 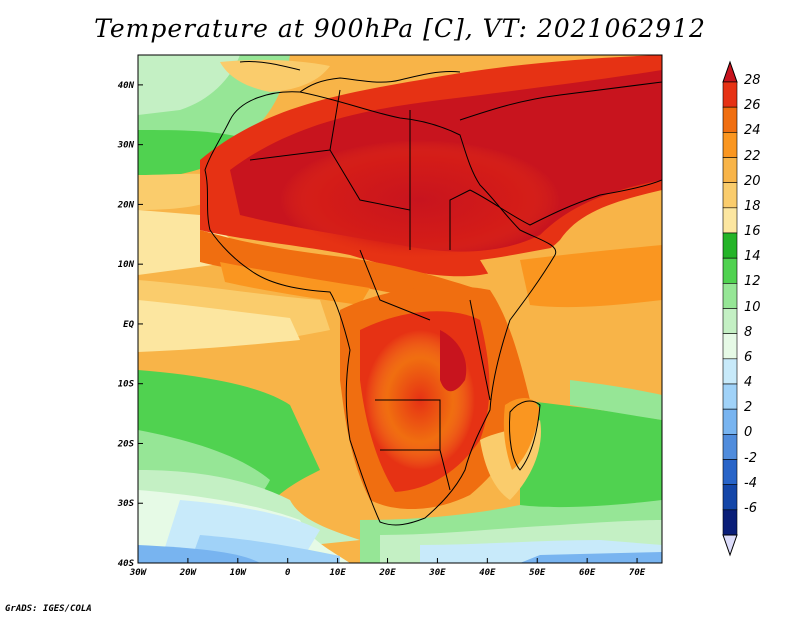 I want to click on colorbar-label: 8, so click(x=748, y=332).